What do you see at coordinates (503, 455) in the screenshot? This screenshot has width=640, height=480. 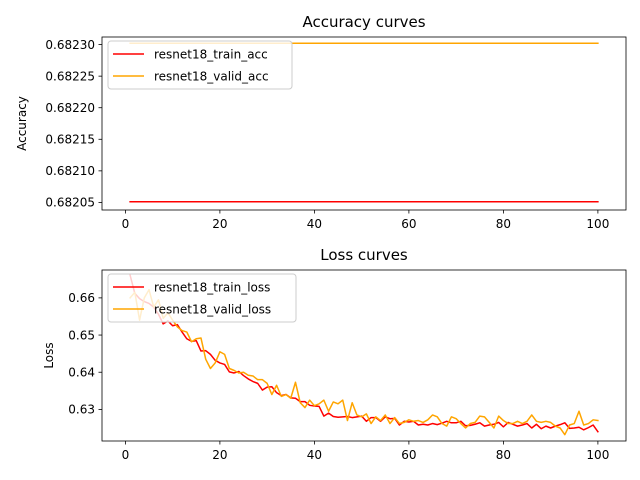 I see `loss-x-tick-label: 80` at bounding box center [503, 455].